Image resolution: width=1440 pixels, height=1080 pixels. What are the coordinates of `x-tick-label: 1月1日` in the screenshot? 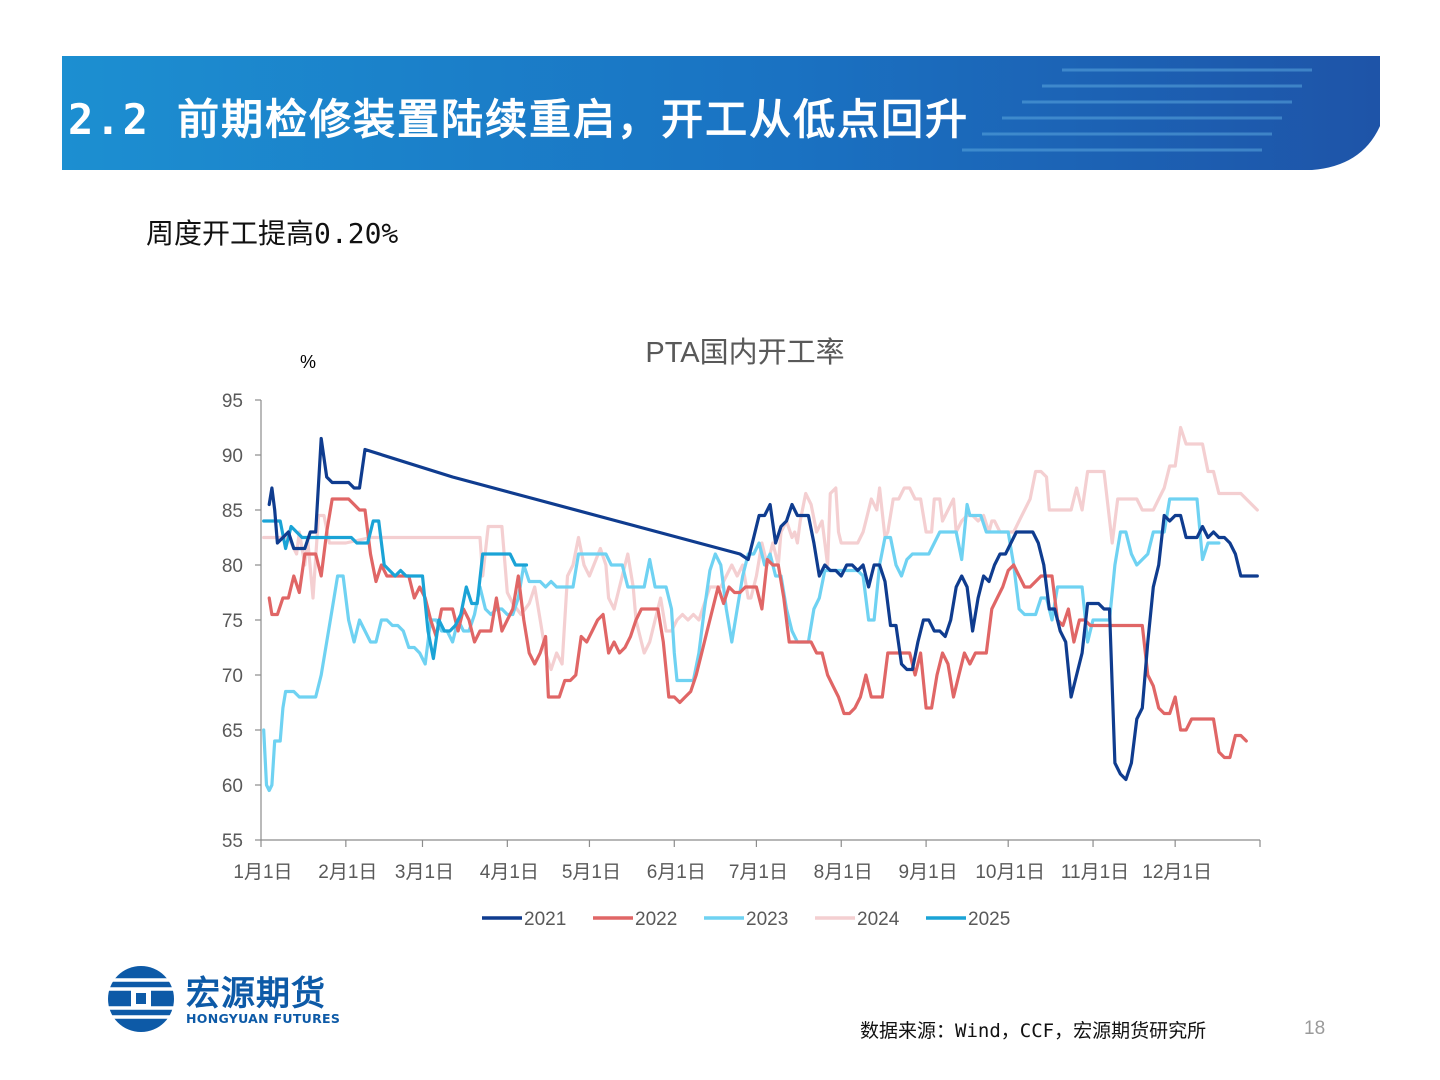 It's located at (262, 872).